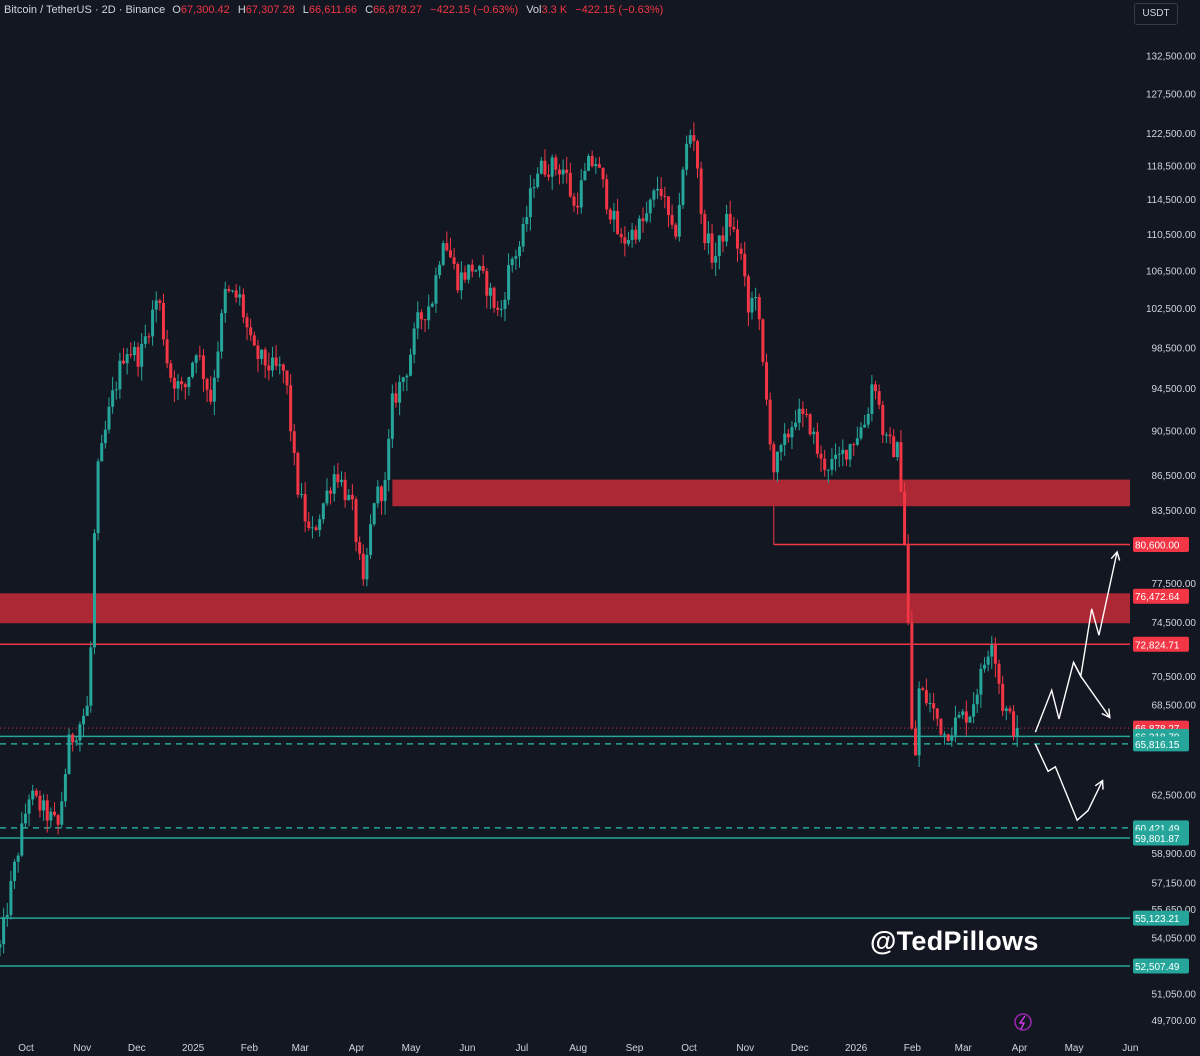  What do you see at coordinates (1171, 134) in the screenshot?
I see `price-tick-label: 122,500.00` at bounding box center [1171, 134].